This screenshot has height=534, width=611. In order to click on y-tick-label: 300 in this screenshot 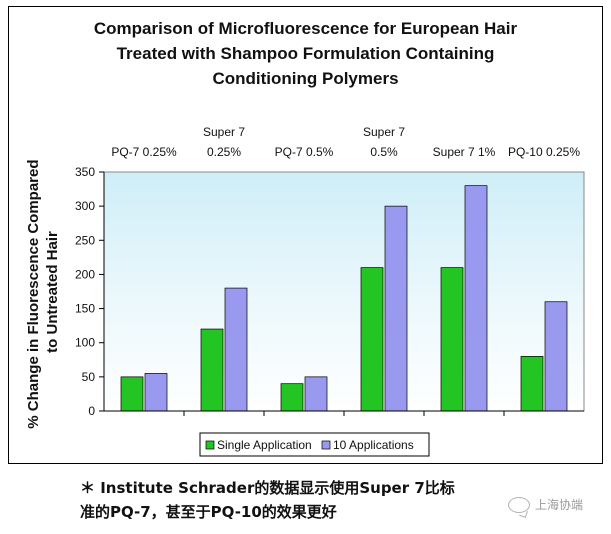, I will do `click(85, 206)`.